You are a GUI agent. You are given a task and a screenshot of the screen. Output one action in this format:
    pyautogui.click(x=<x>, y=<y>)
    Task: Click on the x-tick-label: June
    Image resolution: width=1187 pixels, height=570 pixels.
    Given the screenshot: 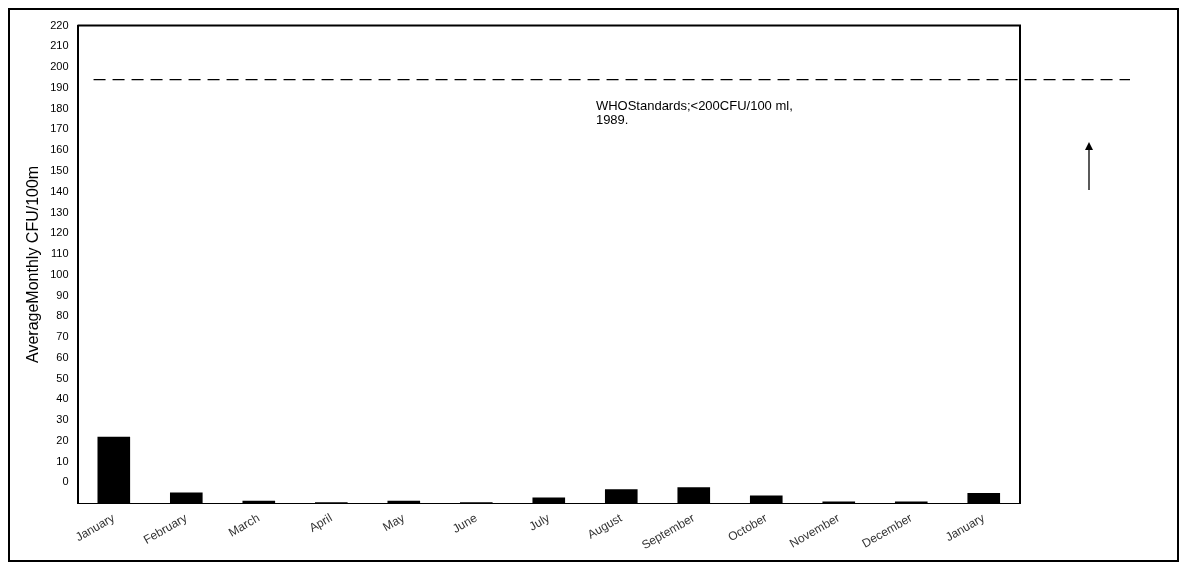 What is the action you would take?
    pyautogui.click(x=464, y=523)
    